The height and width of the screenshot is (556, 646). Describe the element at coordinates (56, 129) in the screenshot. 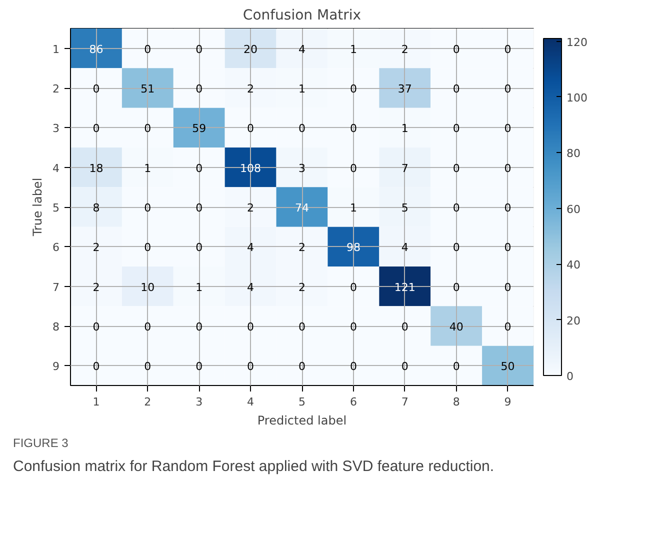

I see `y-tick-label: 3` at that location.